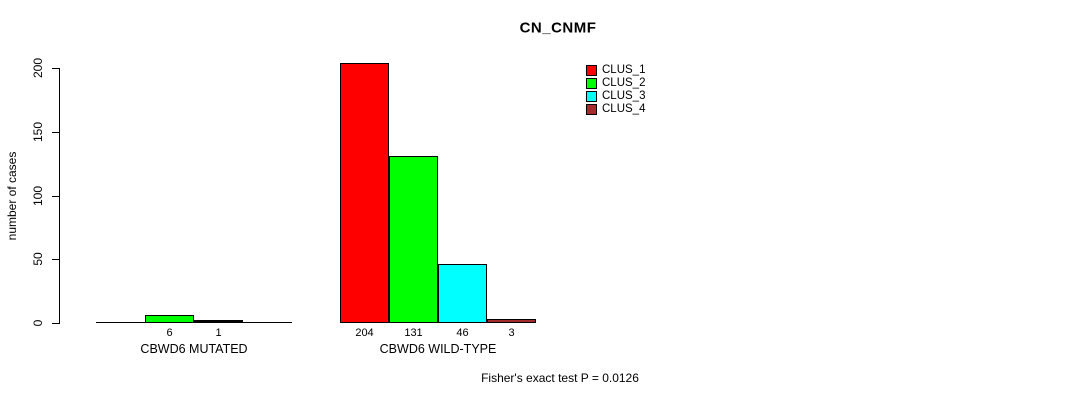 Image resolution: width=1090 pixels, height=400 pixels. Describe the element at coordinates (560, 378) in the screenshot. I see `fisher-test-caption: Fisher's exact test P = 0.0126` at that location.